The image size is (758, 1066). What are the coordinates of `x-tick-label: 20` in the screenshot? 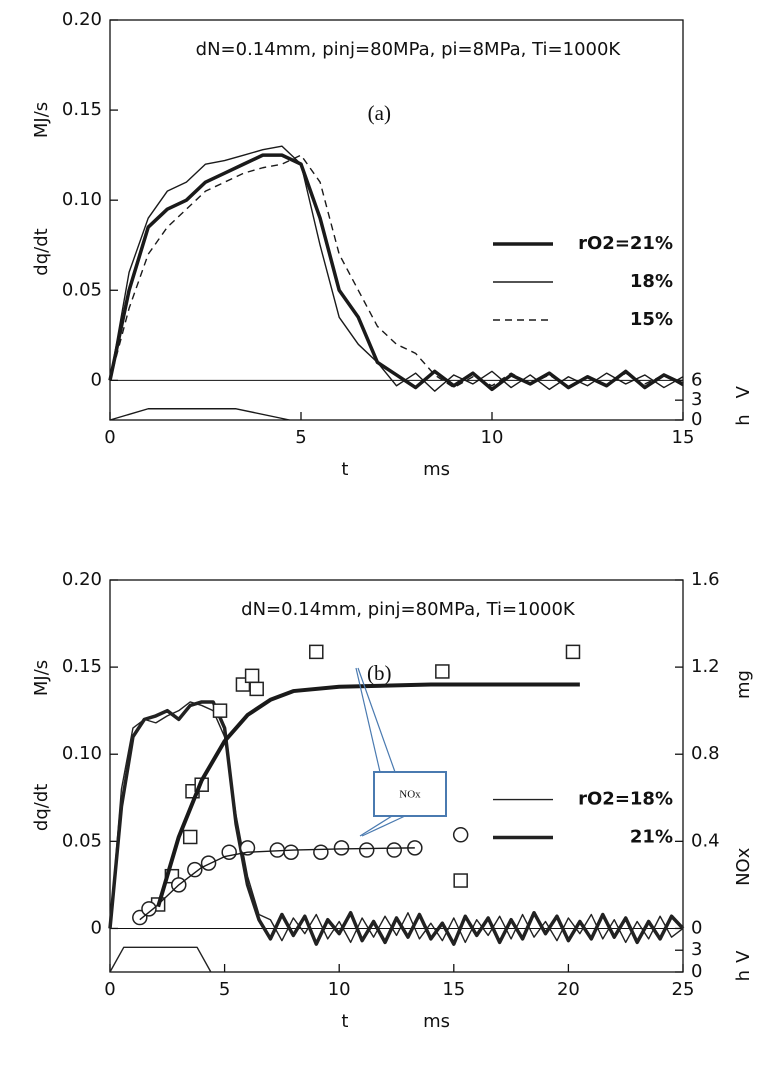 It's located at (568, 989).